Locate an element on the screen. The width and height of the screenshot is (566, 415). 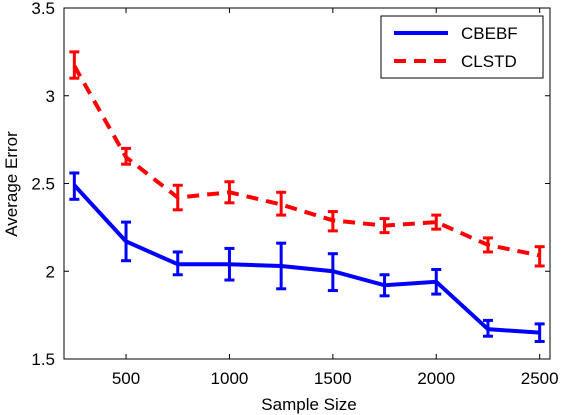
legend-label: CBEBF is located at coordinates (489, 33).